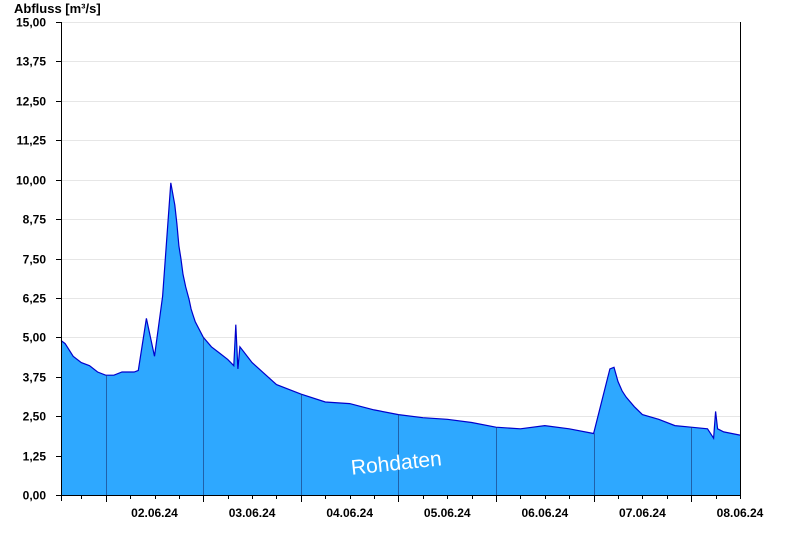  Describe the element at coordinates (32, 141) in the screenshot. I see `y-tick-label-9: 11,25` at that location.